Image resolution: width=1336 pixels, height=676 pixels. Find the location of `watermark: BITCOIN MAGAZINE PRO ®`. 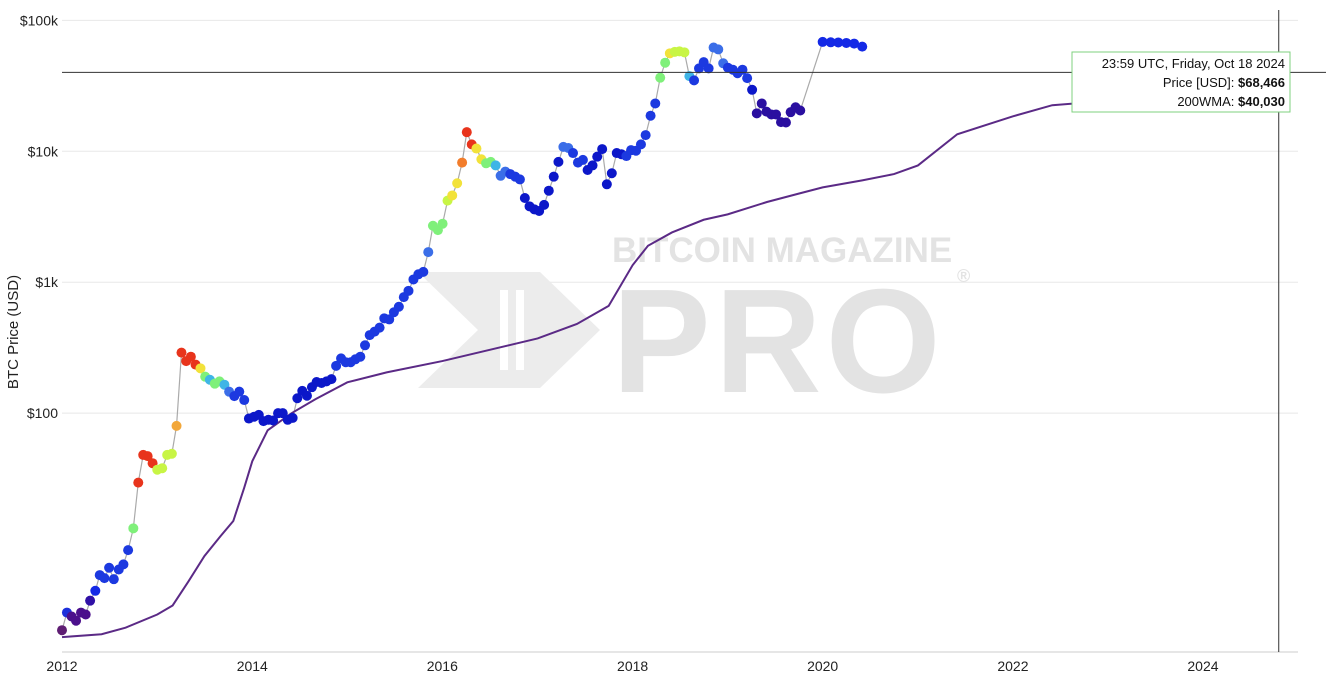

watermark: BITCOIN MAGAZINE PRO ® is located at coordinates (694, 327).